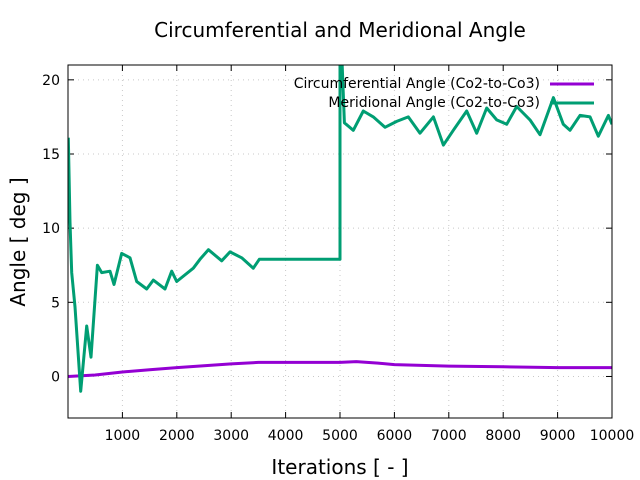 The width and height of the screenshot is (640, 480). What do you see at coordinates (123, 436) in the screenshot?
I see `x-tick-label: 1000` at bounding box center [123, 436].